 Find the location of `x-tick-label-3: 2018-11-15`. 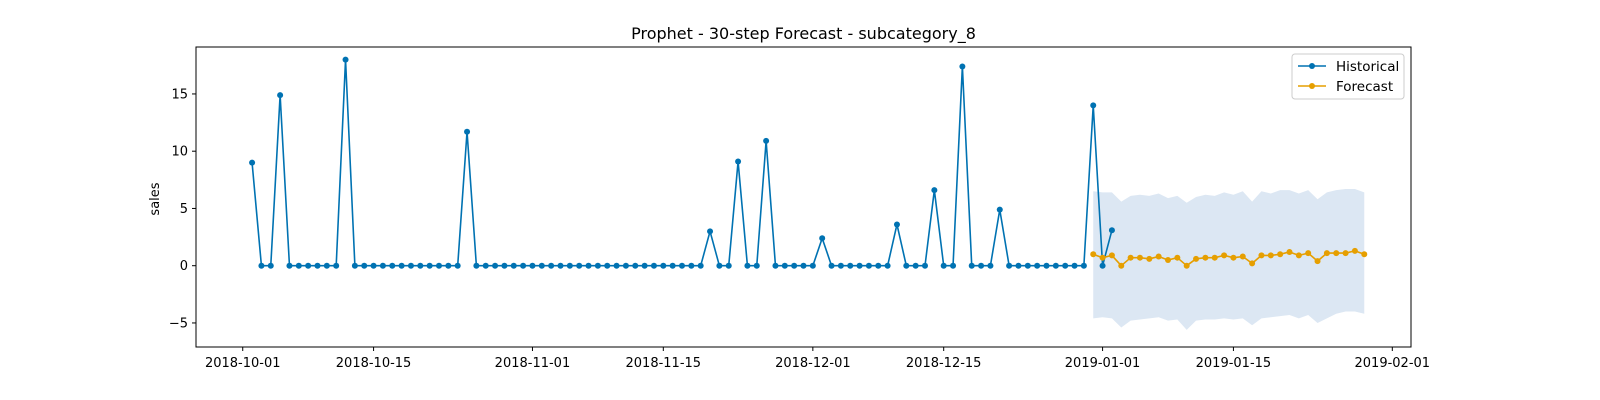

x-tick-label-3: 2018-11-15 is located at coordinates (664, 363).